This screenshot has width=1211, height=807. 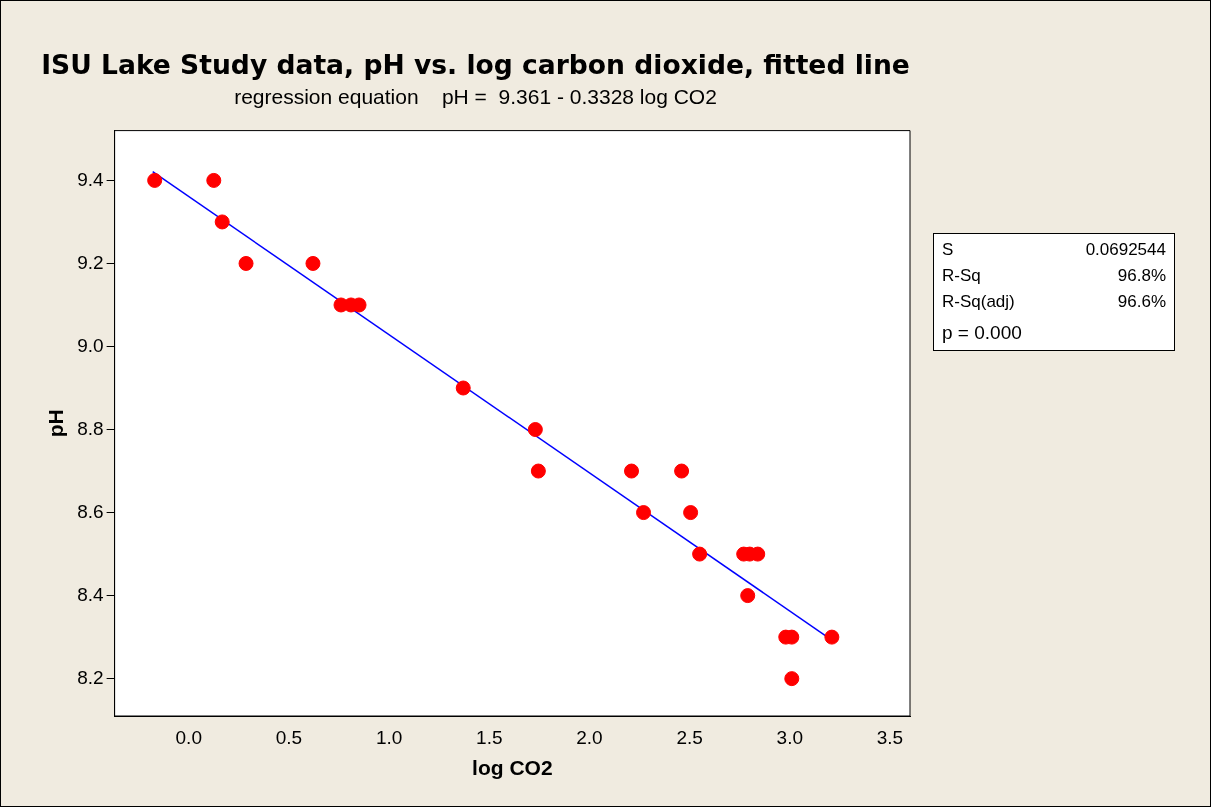 I want to click on x-tick-label: 2.5, so click(x=689, y=737).